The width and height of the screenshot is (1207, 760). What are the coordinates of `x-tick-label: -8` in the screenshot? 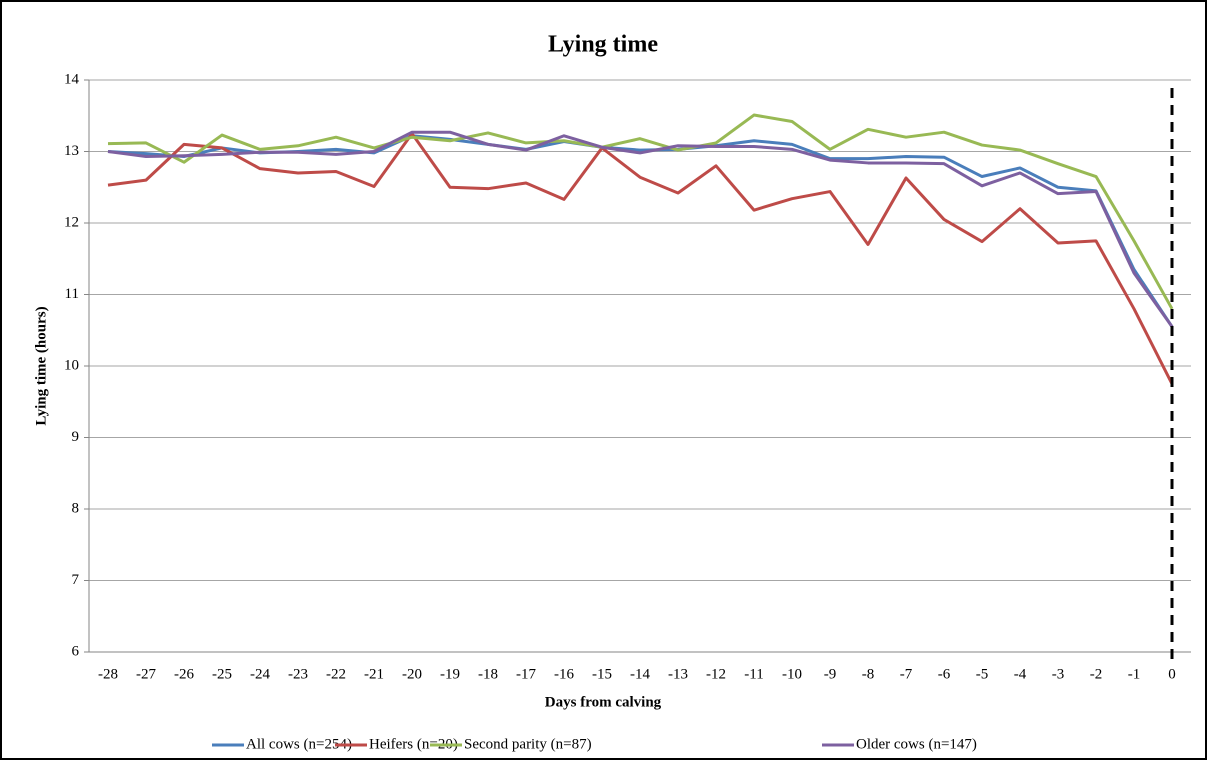 It's located at (868, 674).